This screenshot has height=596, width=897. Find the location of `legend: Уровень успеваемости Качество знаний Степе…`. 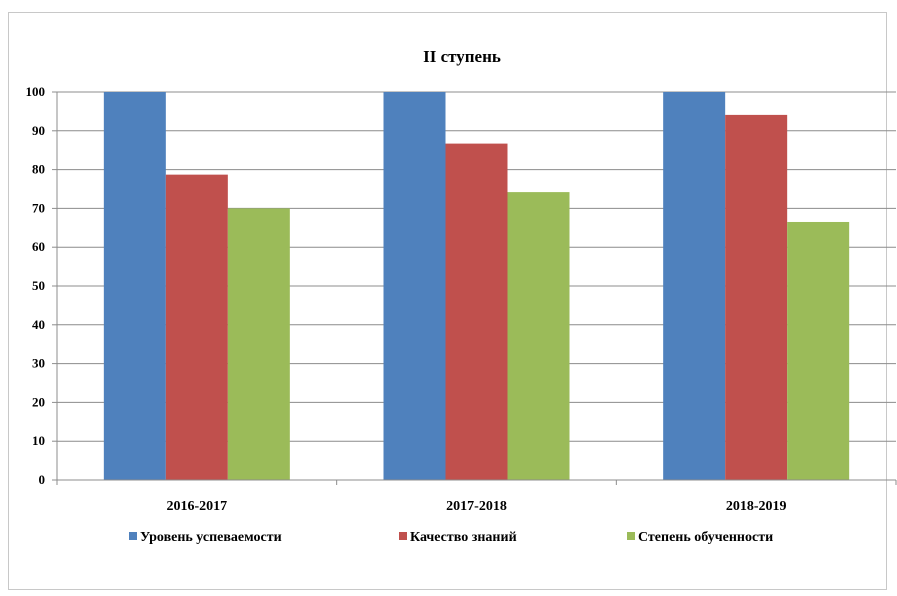

legend: Уровень успеваемости Качество знаний Степе… is located at coordinates (451, 537).